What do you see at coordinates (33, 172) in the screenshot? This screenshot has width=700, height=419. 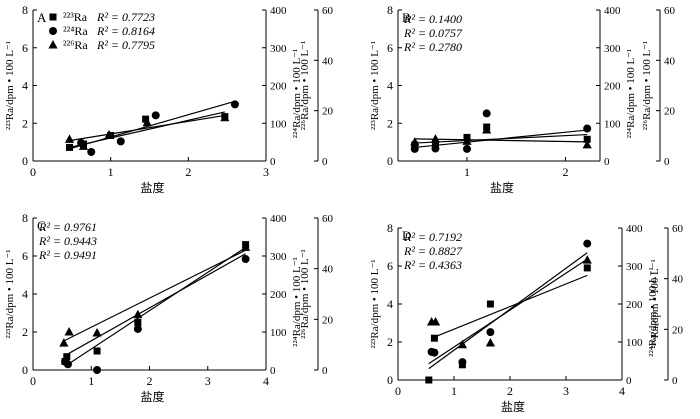 I see `x-tick-label: 0` at bounding box center [33, 172].